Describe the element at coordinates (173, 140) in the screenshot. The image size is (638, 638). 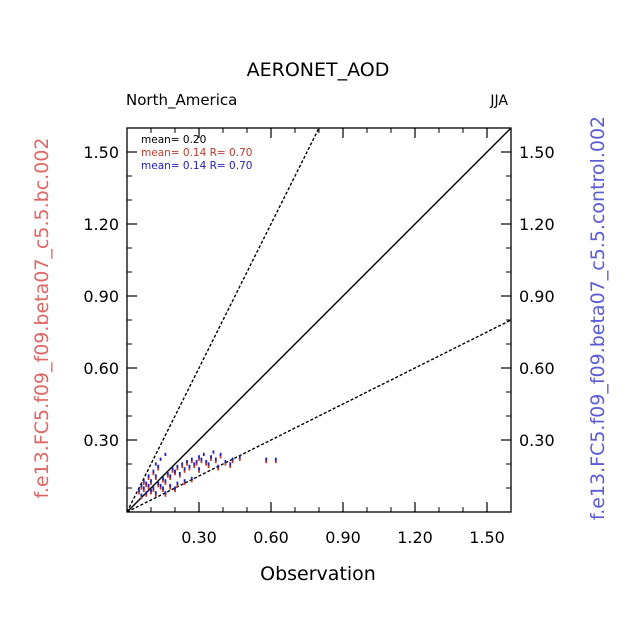
I see `stats-line-0: mean= 0.20` at that location.